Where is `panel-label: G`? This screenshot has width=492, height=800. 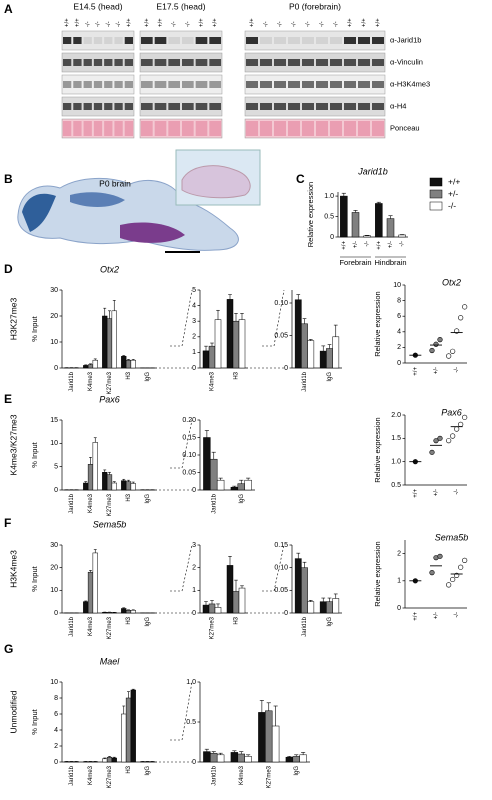
panel-label: G is located at coordinates (8, 649).